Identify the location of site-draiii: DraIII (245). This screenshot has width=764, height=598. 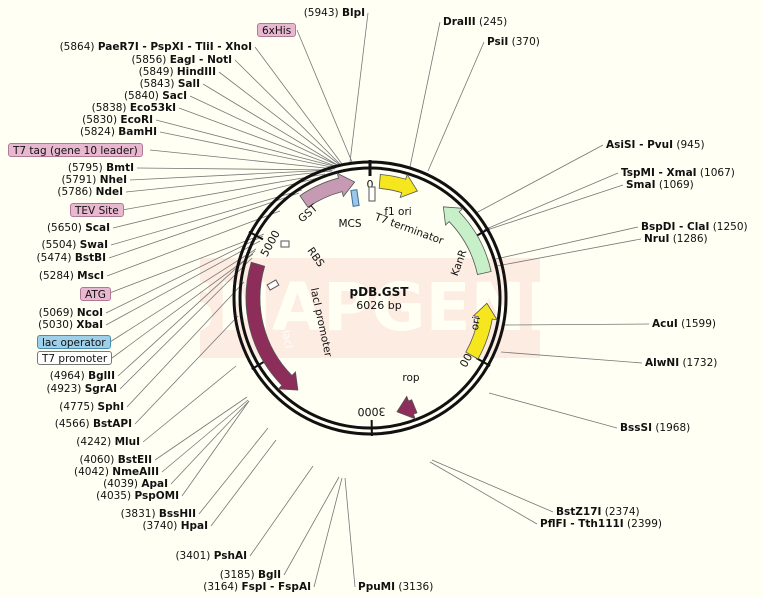
(475, 22).